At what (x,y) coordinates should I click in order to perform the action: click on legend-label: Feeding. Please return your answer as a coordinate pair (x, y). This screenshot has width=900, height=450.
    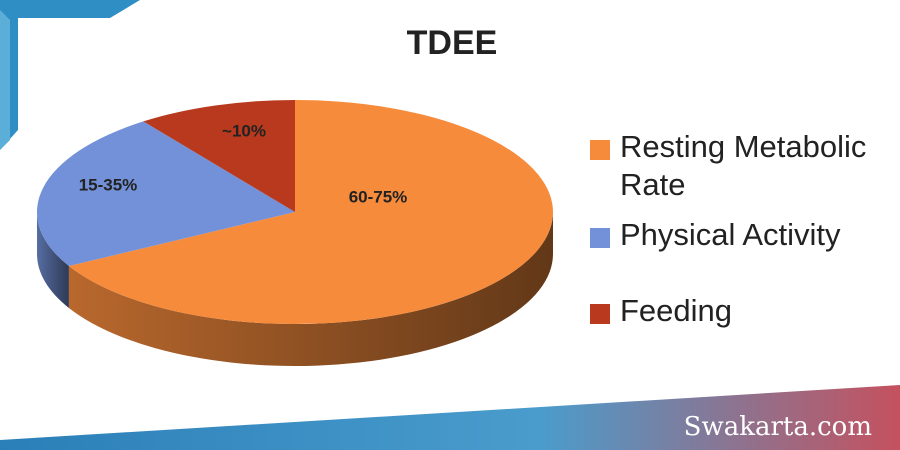
    Looking at the image, I should click on (676, 310).